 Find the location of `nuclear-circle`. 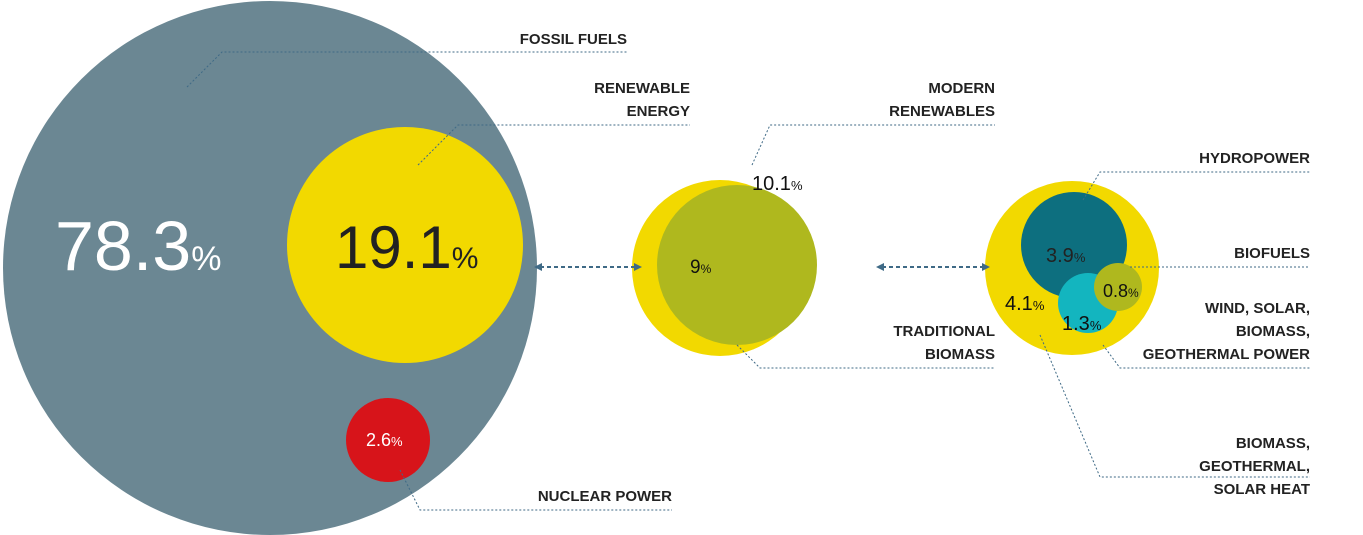

nuclear-circle is located at coordinates (388, 440).